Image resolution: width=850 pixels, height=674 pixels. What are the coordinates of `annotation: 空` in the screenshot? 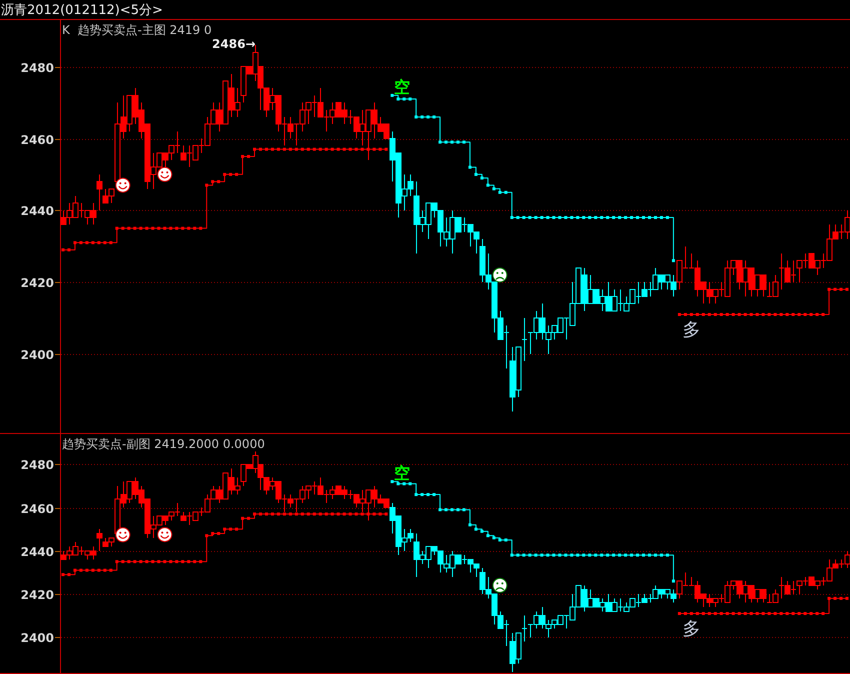 It's located at (402, 473).